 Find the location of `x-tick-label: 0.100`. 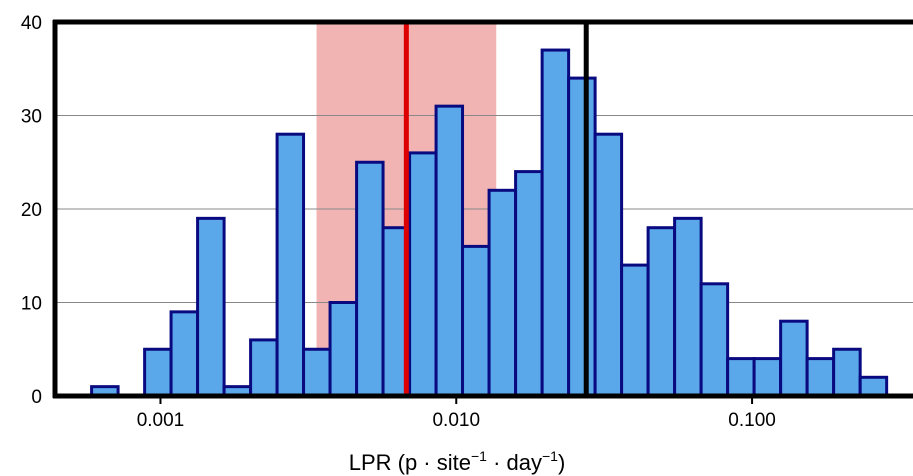

x-tick-label: 0.100 is located at coordinates (752, 420).